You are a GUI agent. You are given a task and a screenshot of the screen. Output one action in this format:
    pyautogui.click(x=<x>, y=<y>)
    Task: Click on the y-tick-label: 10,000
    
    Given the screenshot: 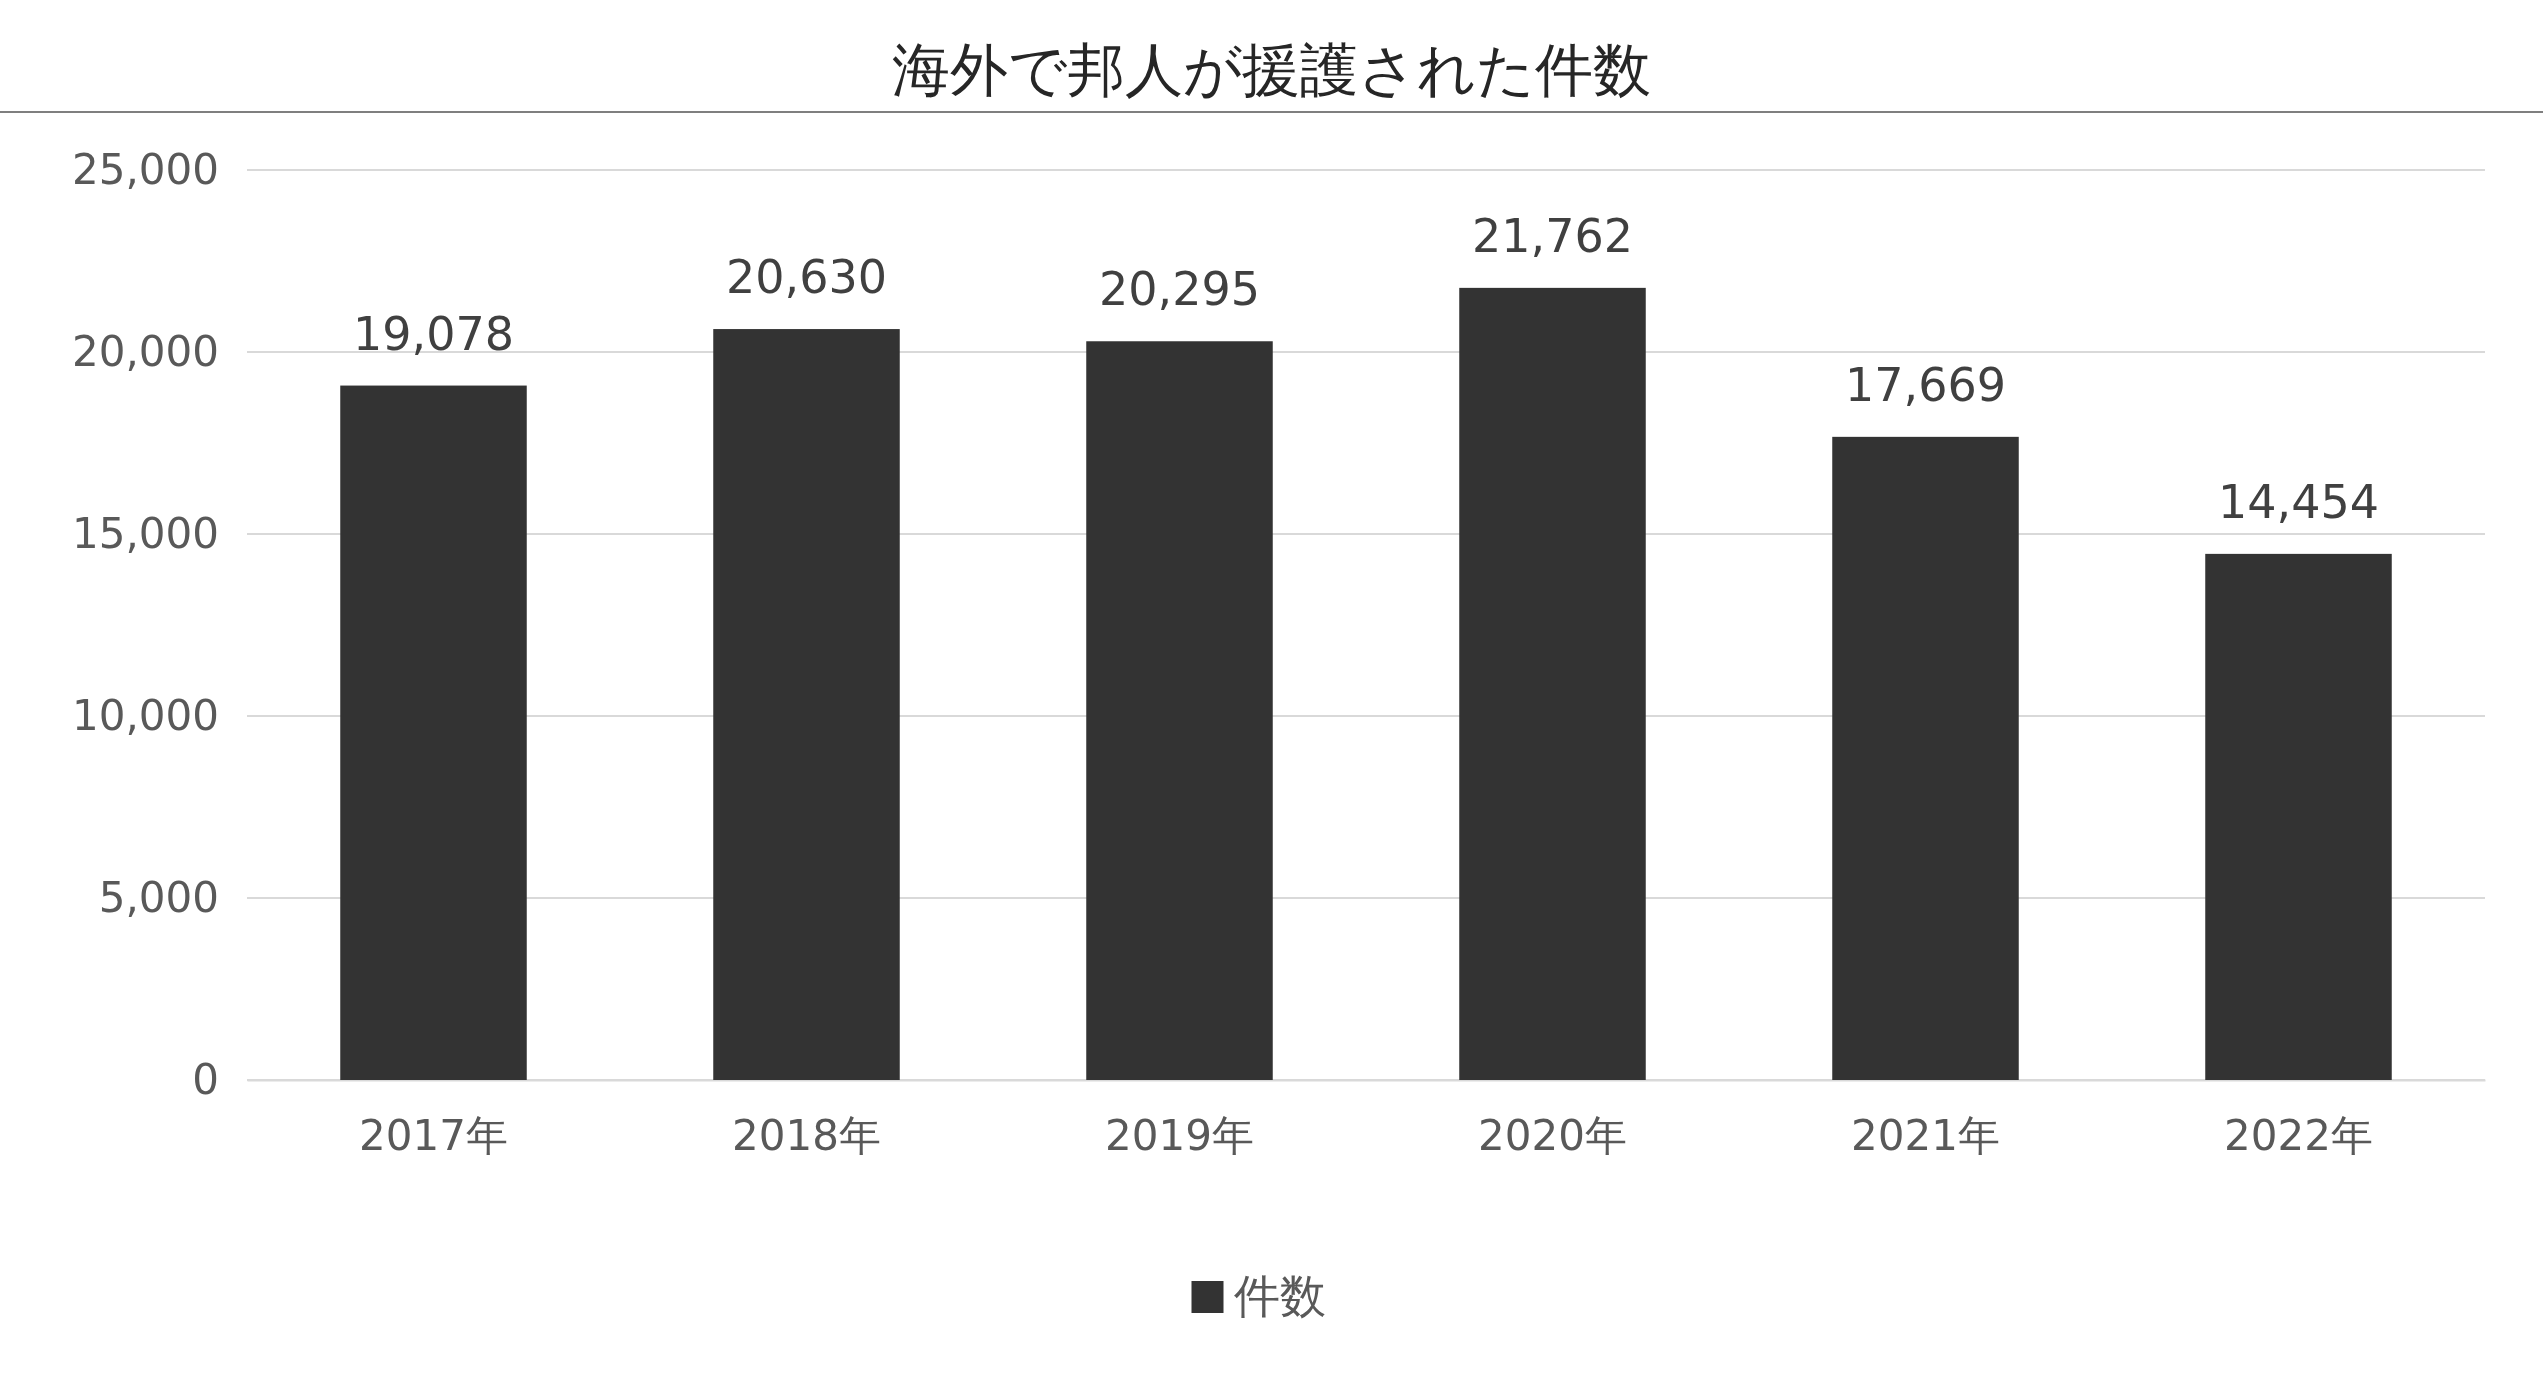 What is the action you would take?
    pyautogui.click(x=145, y=715)
    